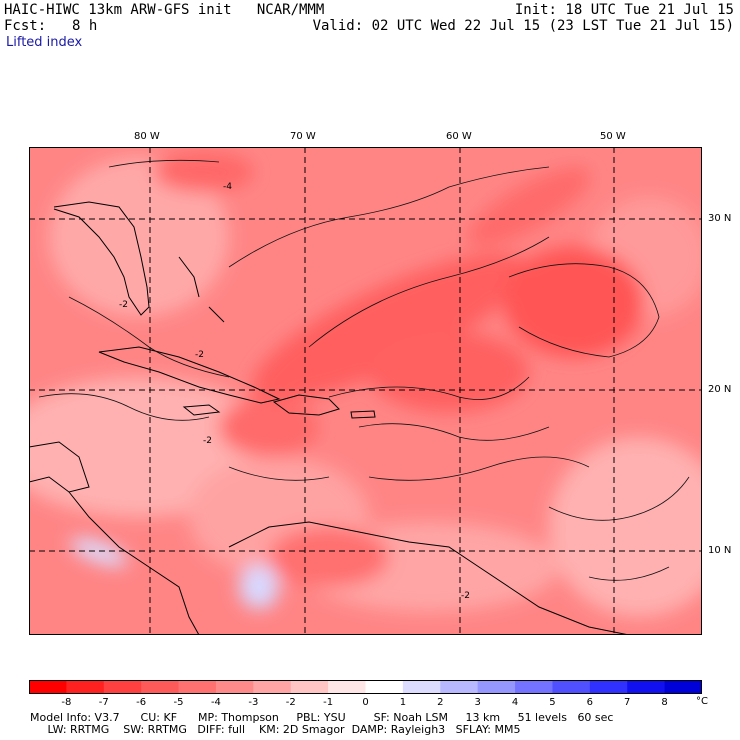  Describe the element at coordinates (189, 375) in the screenshot. I see `cuba-coast` at that location.